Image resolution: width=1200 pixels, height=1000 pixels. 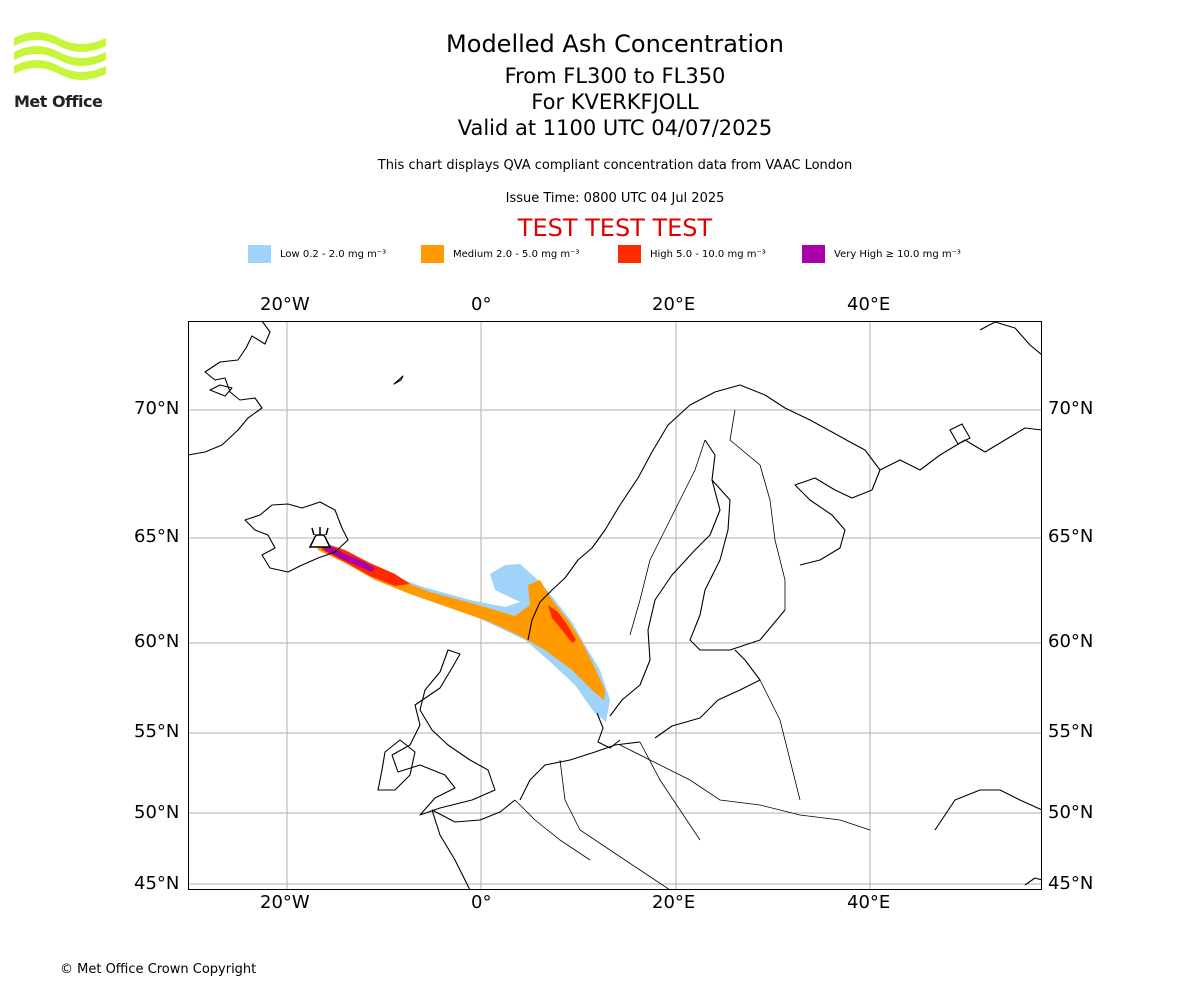 What do you see at coordinates (481, 902) in the screenshot?
I see `lon-label-bottom-0: 0°` at bounding box center [481, 902].